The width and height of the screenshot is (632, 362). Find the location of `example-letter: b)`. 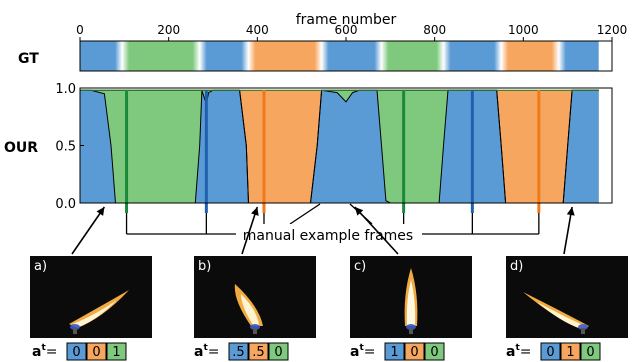

example-letter: b) is located at coordinates (204, 266).